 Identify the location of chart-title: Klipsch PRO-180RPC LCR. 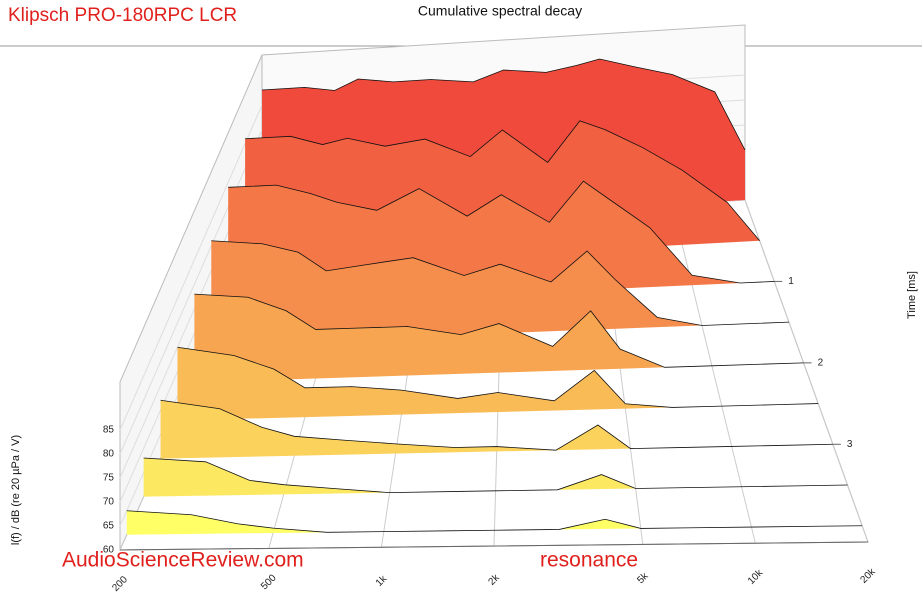
(122, 15).